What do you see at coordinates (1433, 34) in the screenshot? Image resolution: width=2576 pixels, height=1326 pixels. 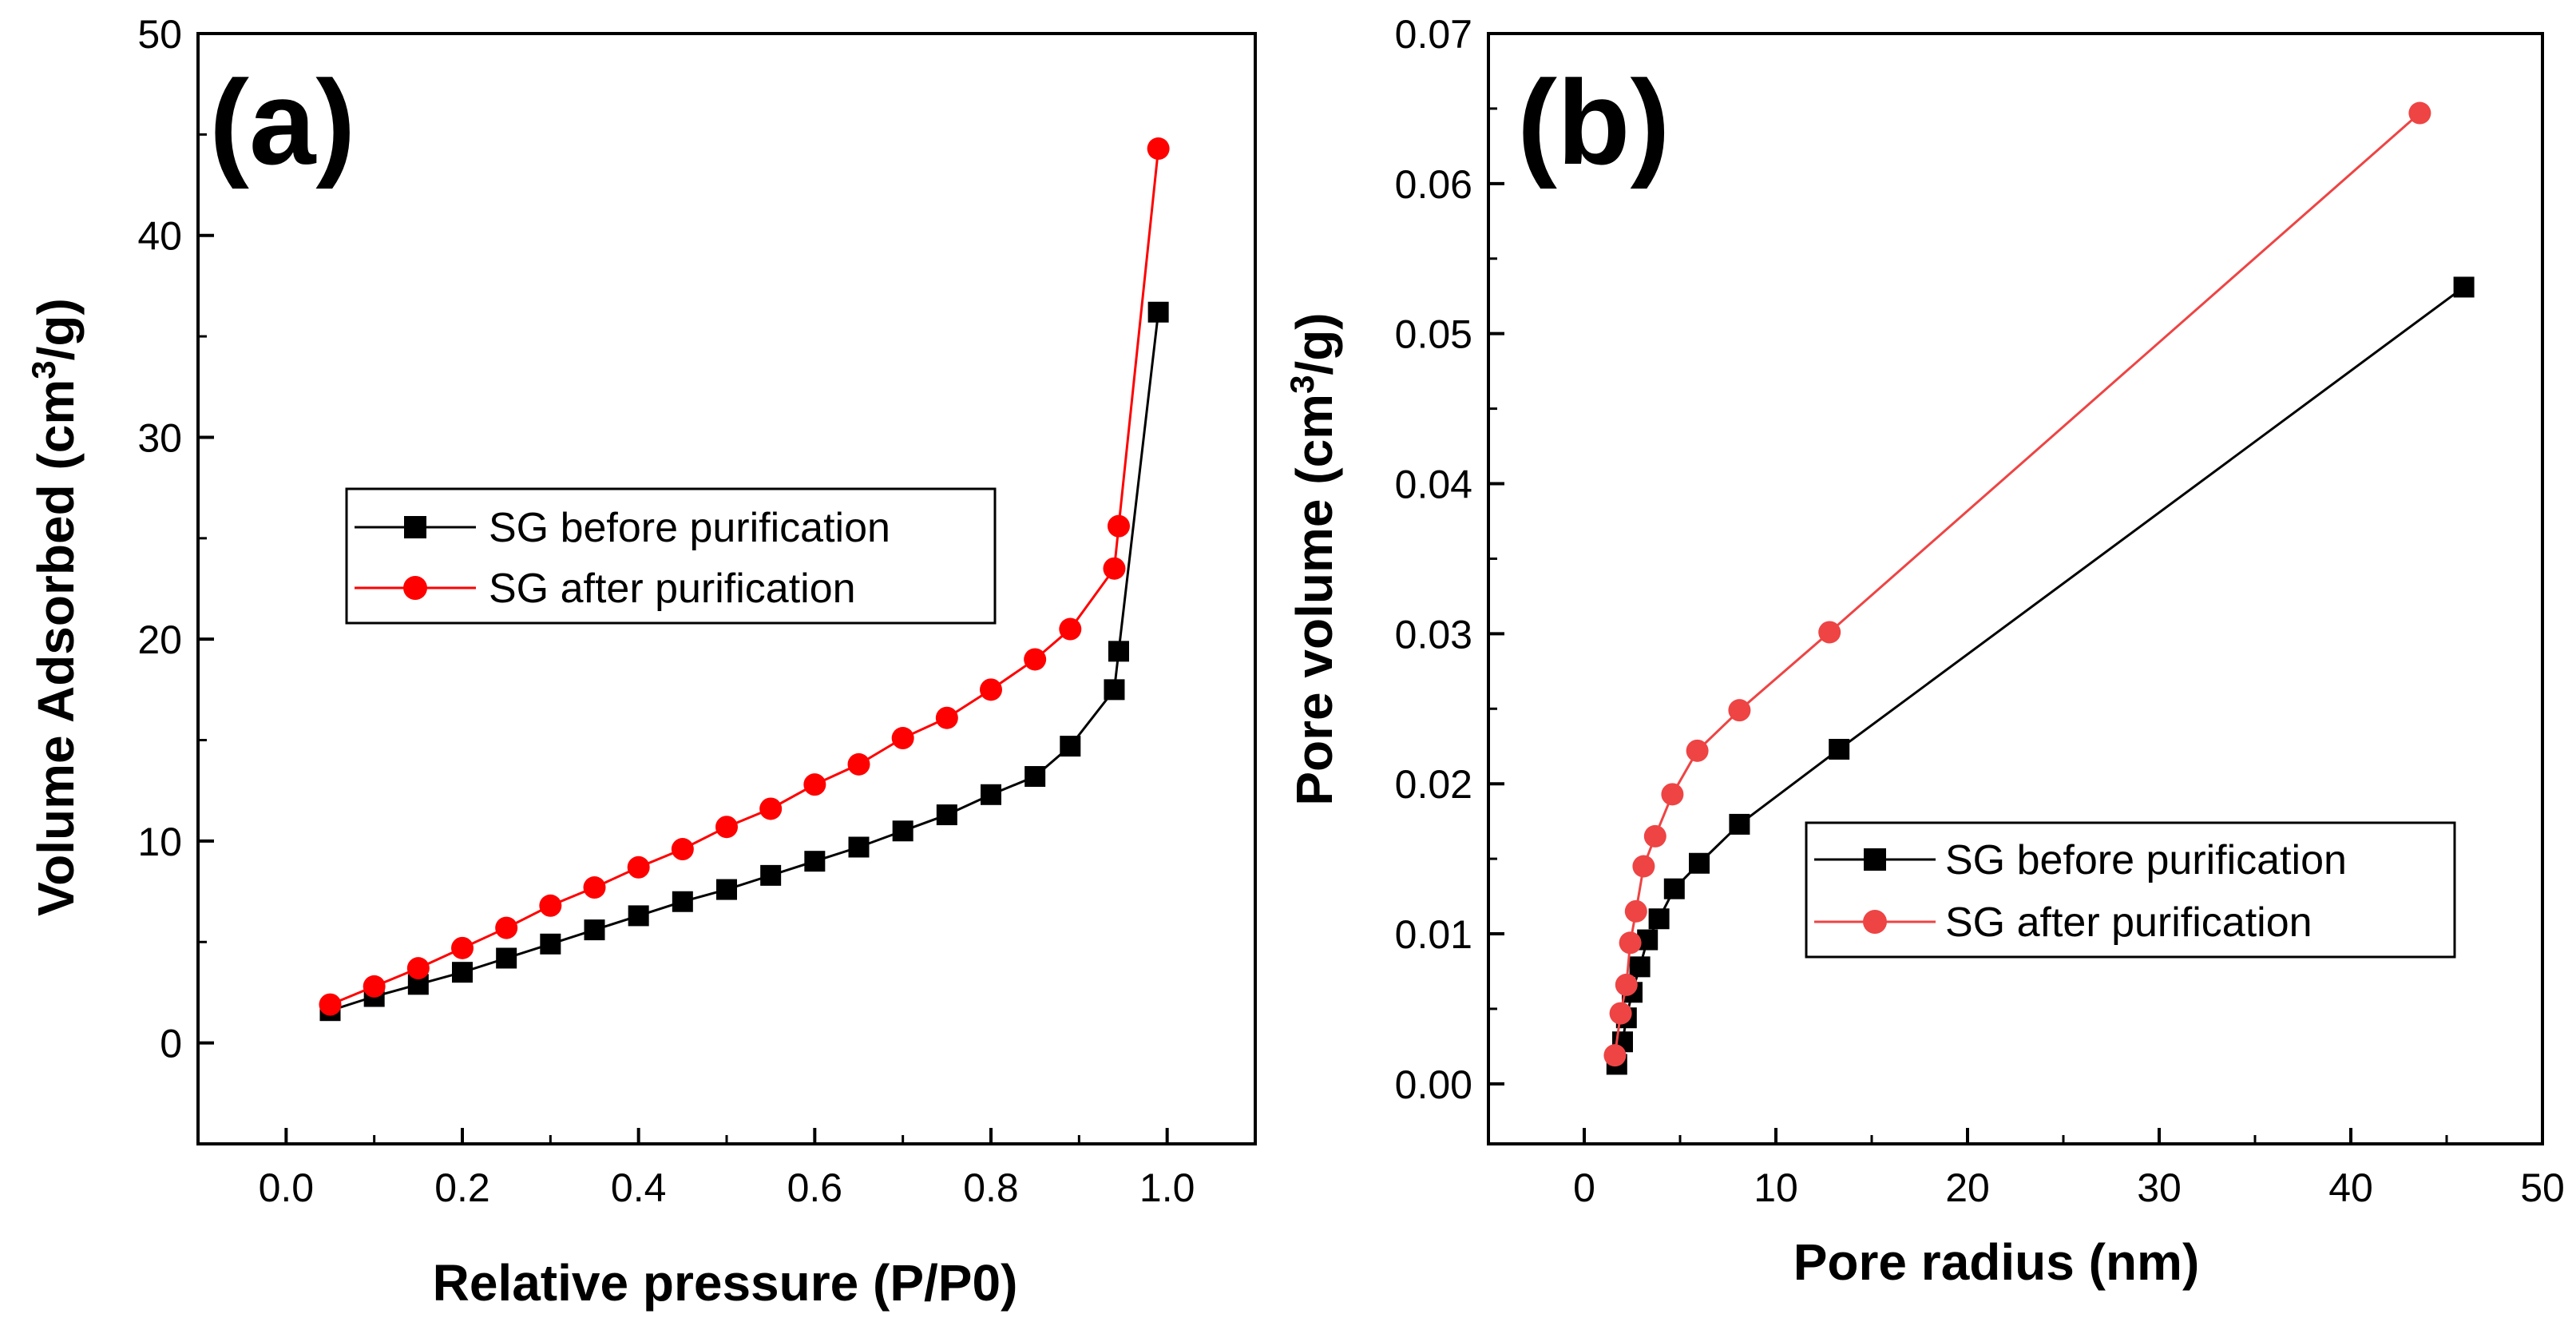 I see `panel-b-y-tick-label: 0.07` at bounding box center [1433, 34].